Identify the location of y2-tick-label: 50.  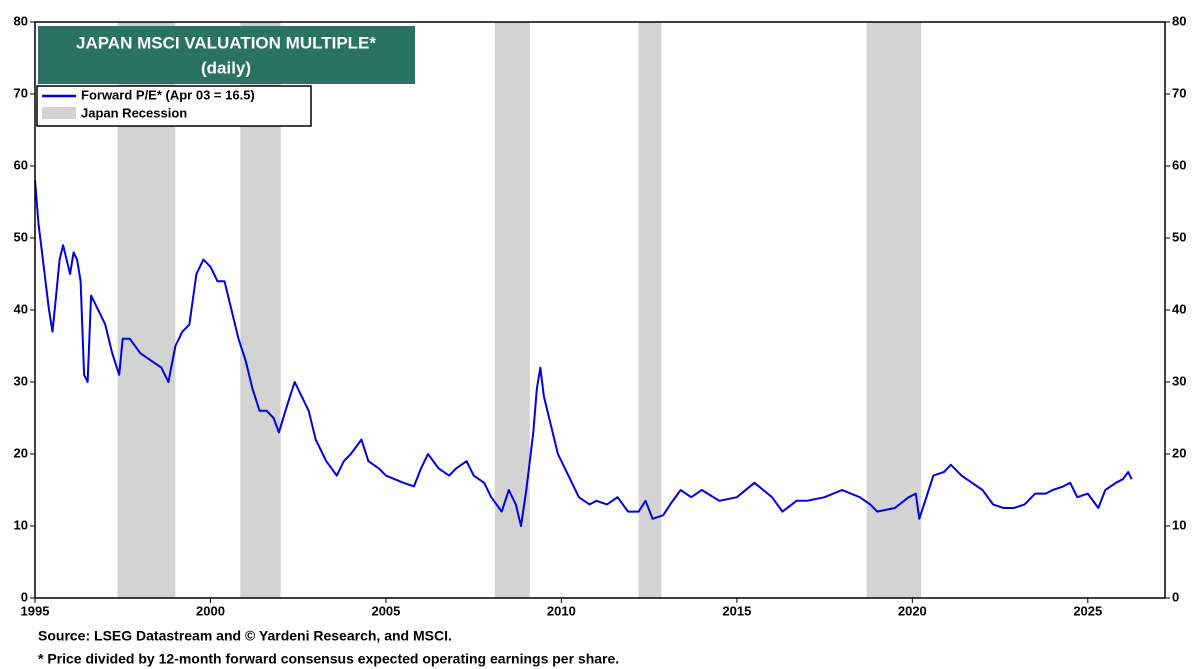
(1179, 236).